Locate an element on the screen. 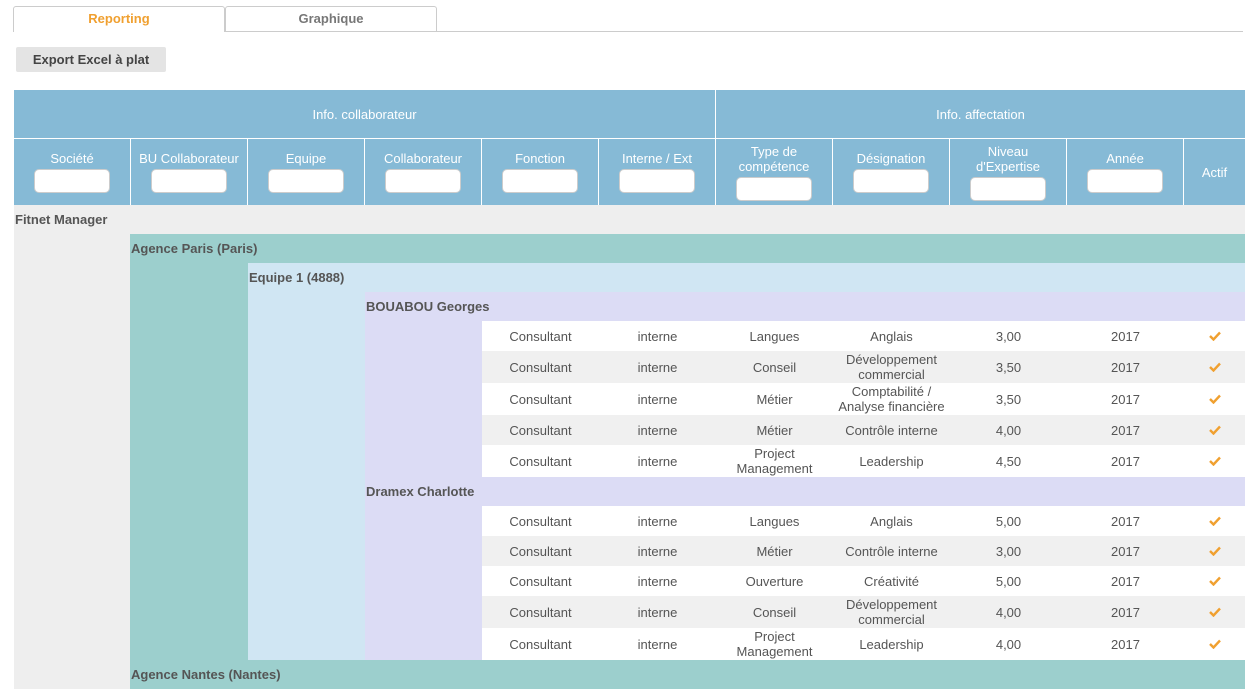 This screenshot has height=689, width=1255. tab: Graphique is located at coordinates (331, 18).